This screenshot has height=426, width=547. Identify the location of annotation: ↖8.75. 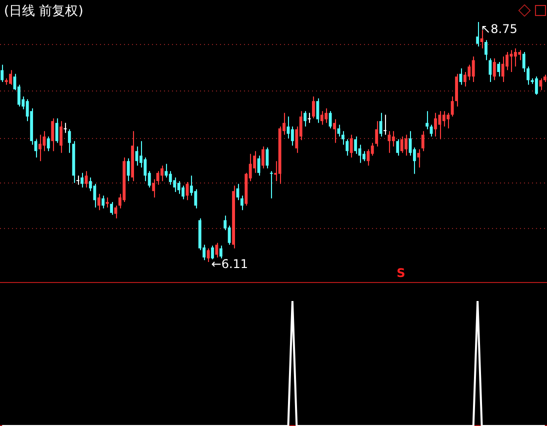
(499, 29).